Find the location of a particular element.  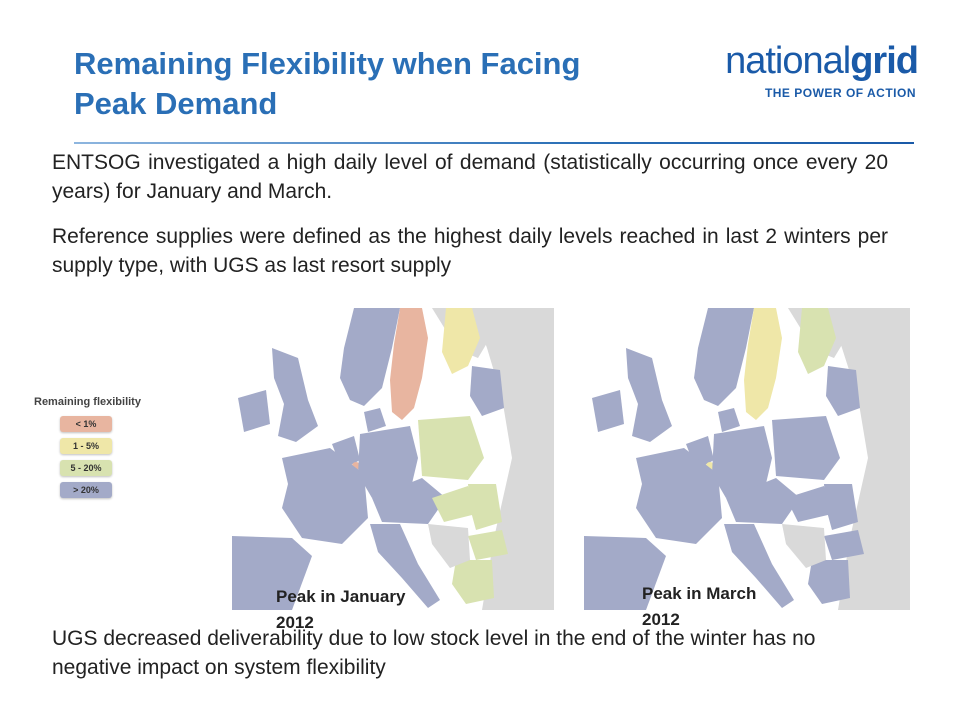

logo-word-bold: grid is located at coordinates (884, 61).